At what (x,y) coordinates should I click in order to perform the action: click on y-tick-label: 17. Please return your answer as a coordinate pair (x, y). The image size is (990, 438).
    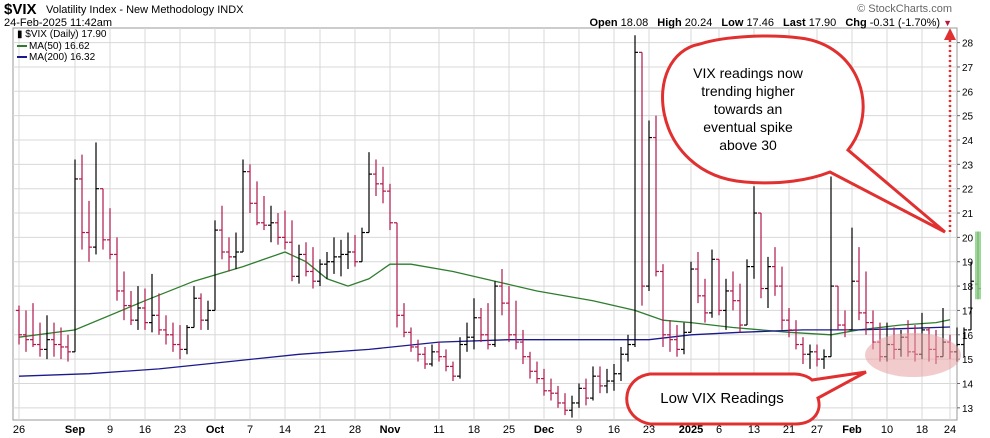
    Looking at the image, I should click on (968, 311).